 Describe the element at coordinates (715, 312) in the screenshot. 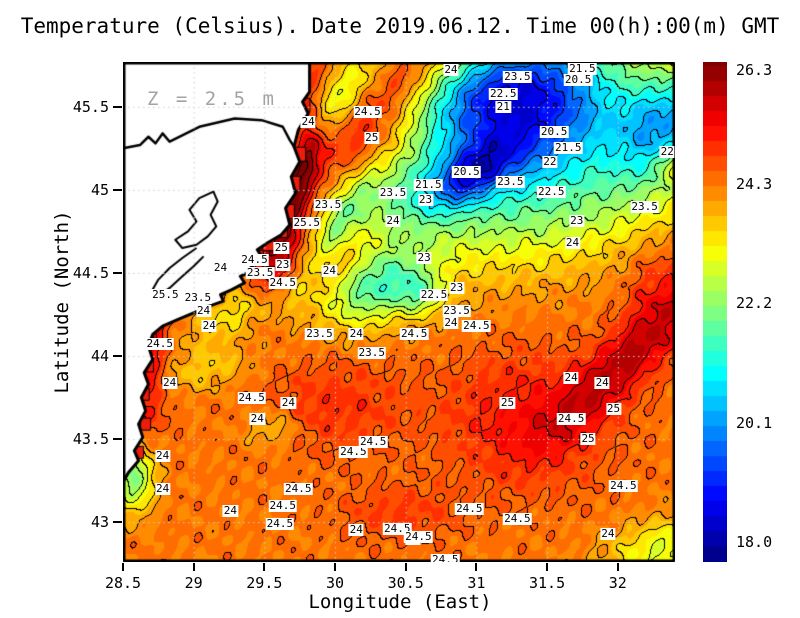

I see `colorbar` at that location.